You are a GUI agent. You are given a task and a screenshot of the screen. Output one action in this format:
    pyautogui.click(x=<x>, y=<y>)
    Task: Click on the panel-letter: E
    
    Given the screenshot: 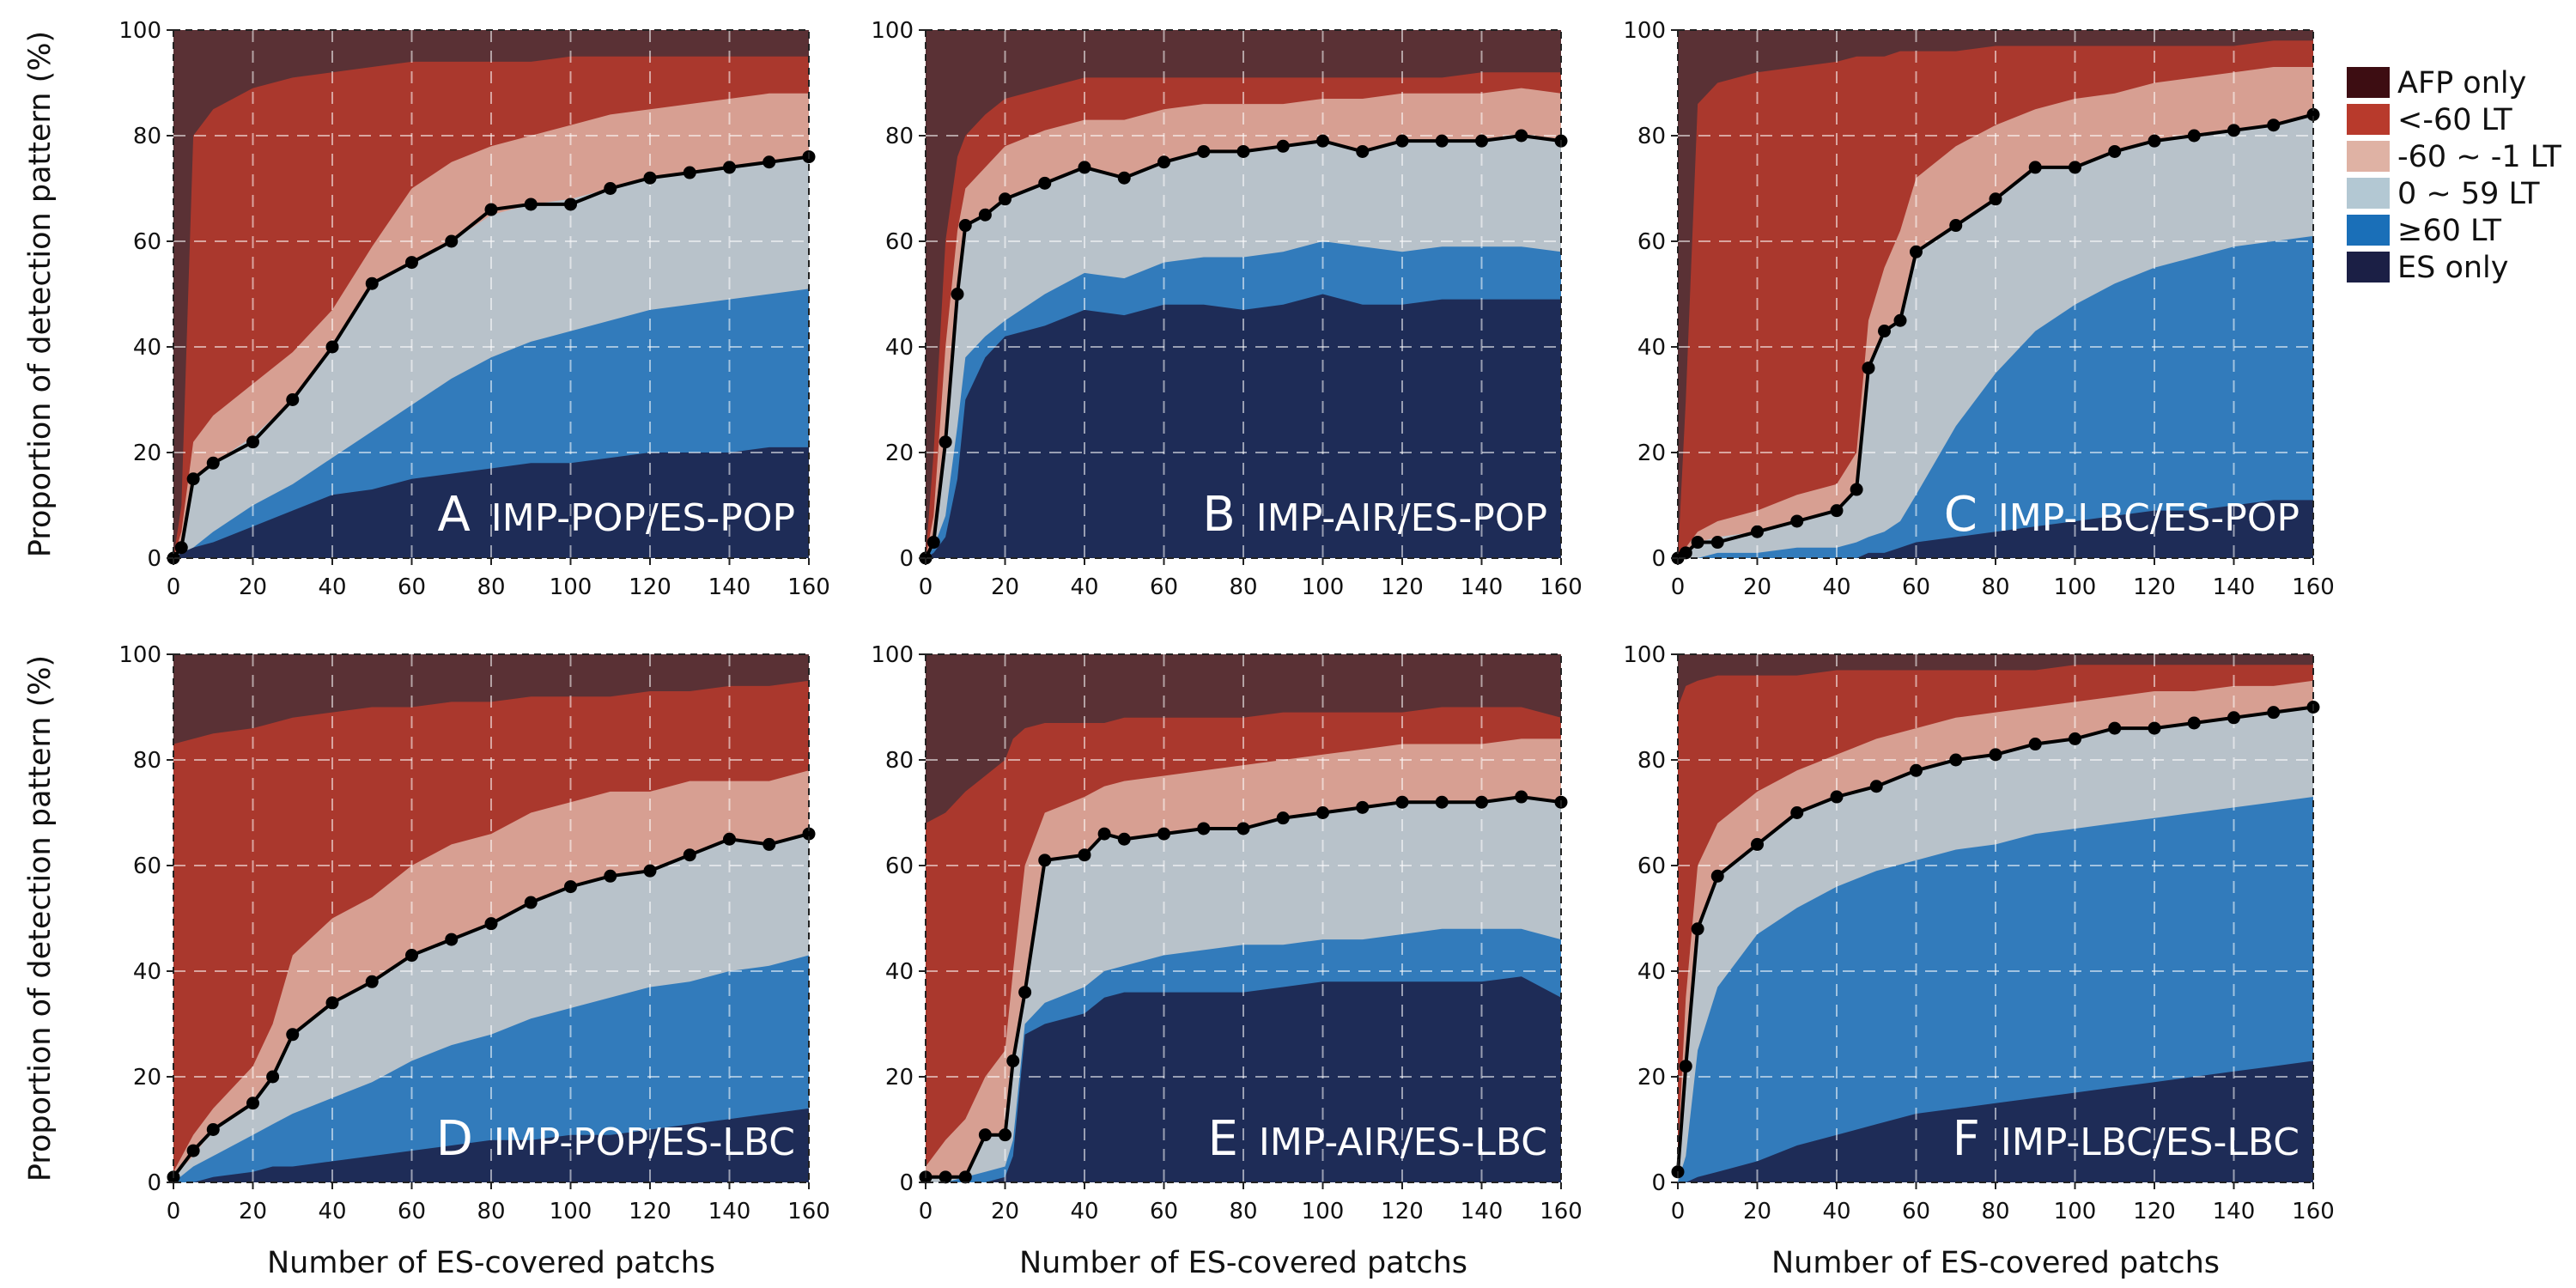 What is the action you would take?
    pyautogui.click(x=1222, y=1139)
    